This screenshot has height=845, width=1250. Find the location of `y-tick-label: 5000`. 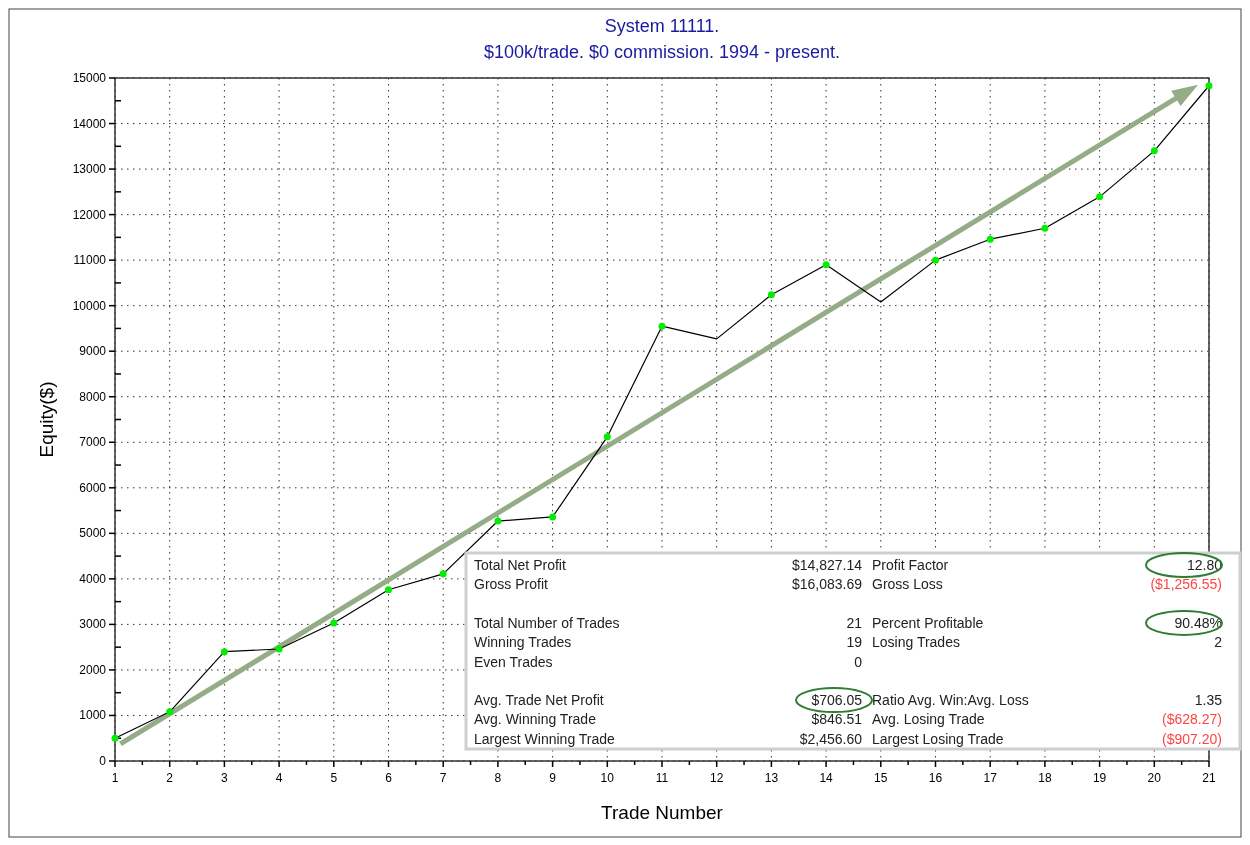

y-tick-label: 5000 is located at coordinates (93, 533).